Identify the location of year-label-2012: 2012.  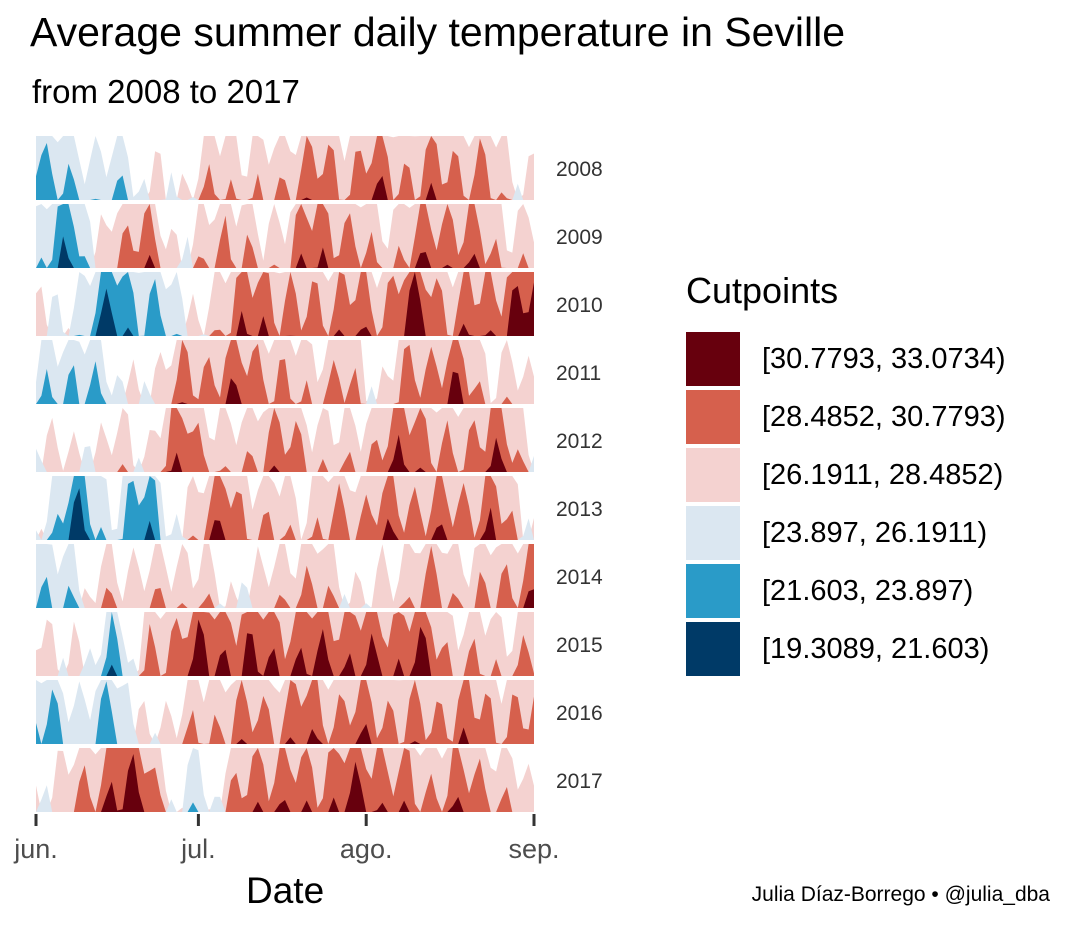
(579, 441).